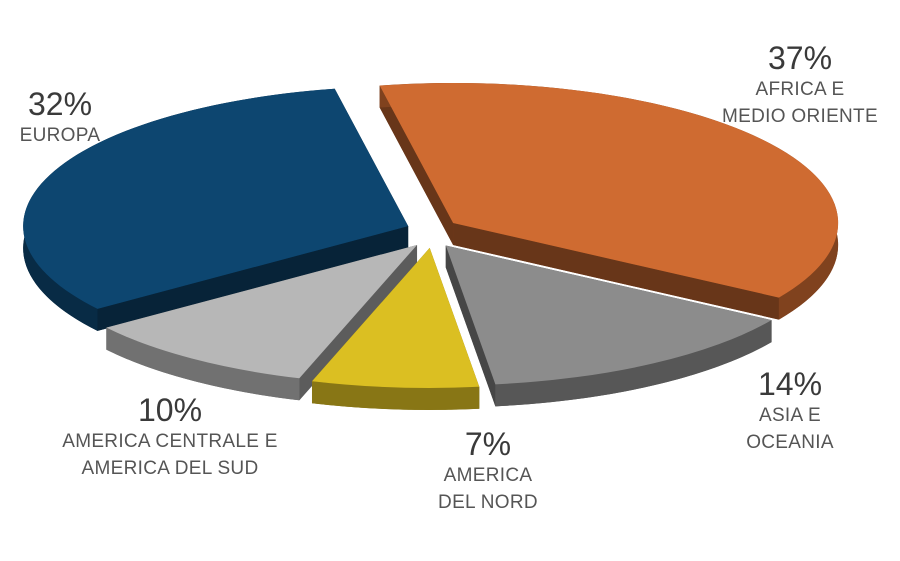 Image resolution: width=900 pixels, height=561 pixels. What do you see at coordinates (488, 489) in the screenshot?
I see `category-label: AMERICA DEL NORD` at bounding box center [488, 489].